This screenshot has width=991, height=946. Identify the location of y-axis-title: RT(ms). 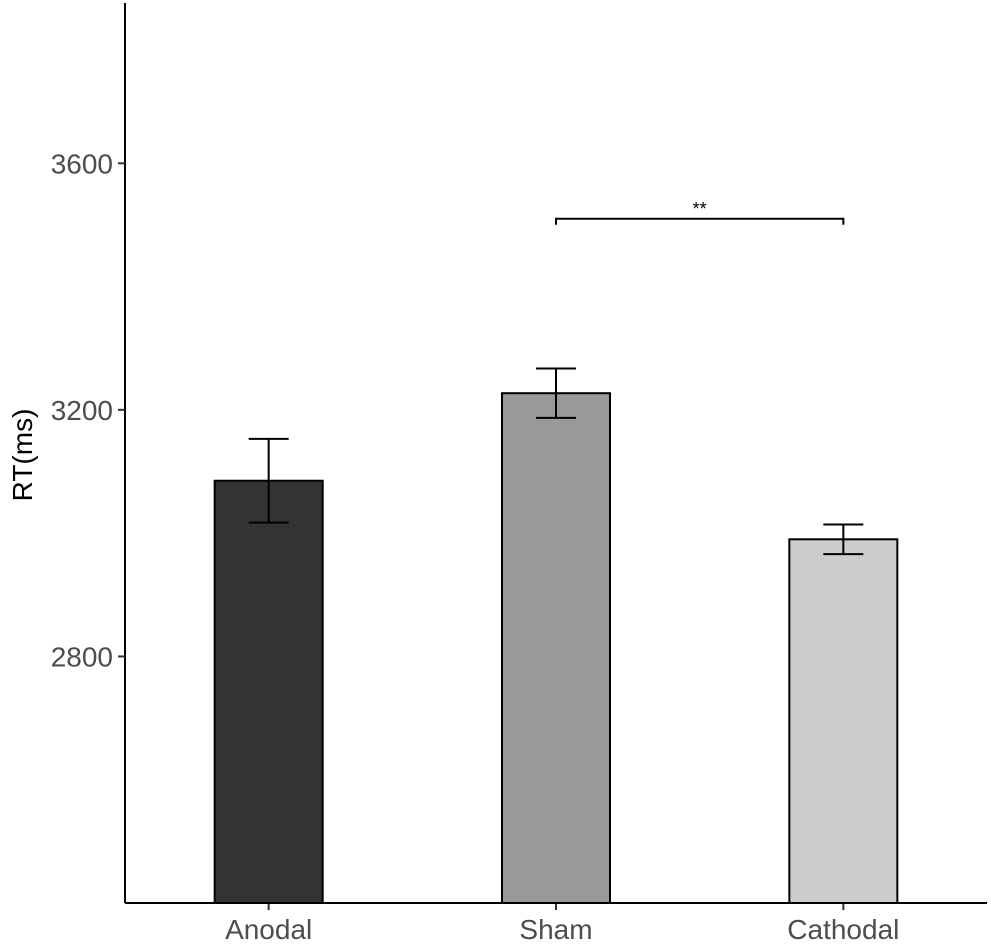
(22, 455).